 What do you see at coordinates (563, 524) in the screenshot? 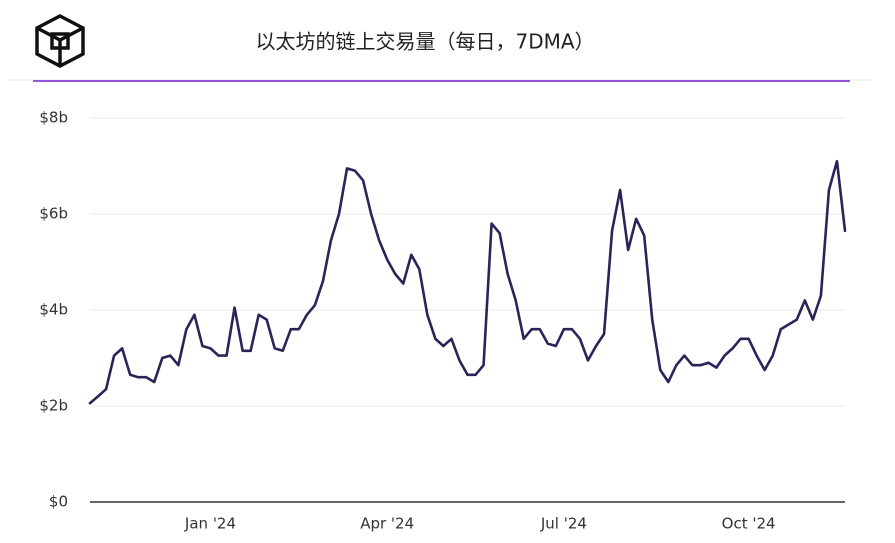
I see `x-tick-label: Jul '24` at bounding box center [563, 524].